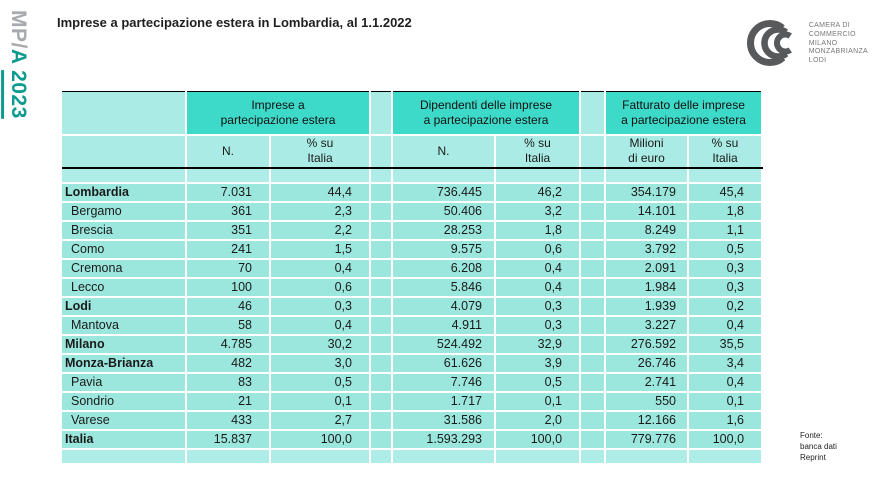 This screenshot has height=486, width=876. What do you see at coordinates (647, 192) in the screenshot?
I see `cell-fatturato-mln: 354.179` at bounding box center [647, 192].